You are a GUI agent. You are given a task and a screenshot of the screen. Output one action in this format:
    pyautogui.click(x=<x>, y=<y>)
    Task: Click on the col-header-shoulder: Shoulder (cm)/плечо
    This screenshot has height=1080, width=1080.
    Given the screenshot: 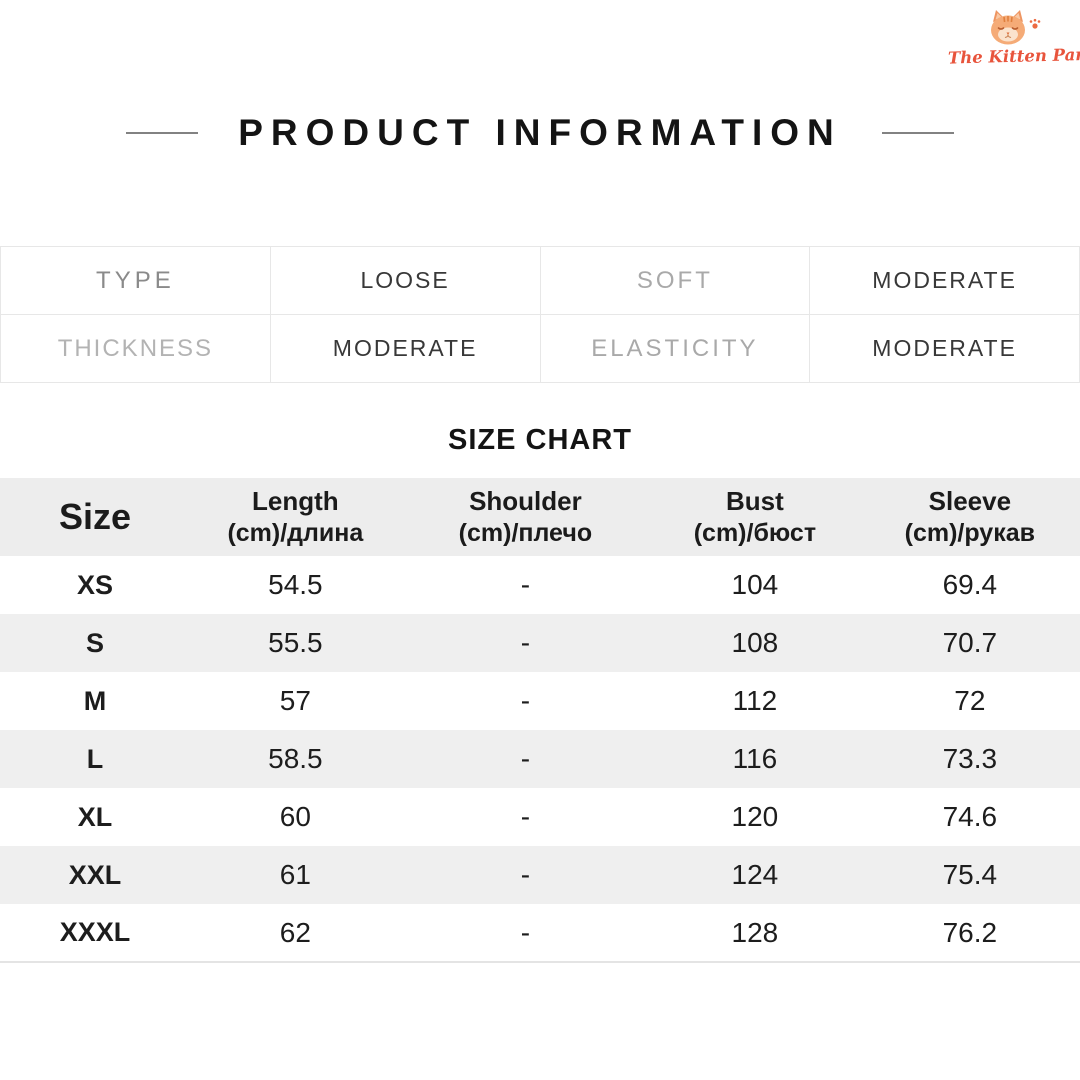 What is the action you would take?
    pyautogui.click(x=525, y=516)
    